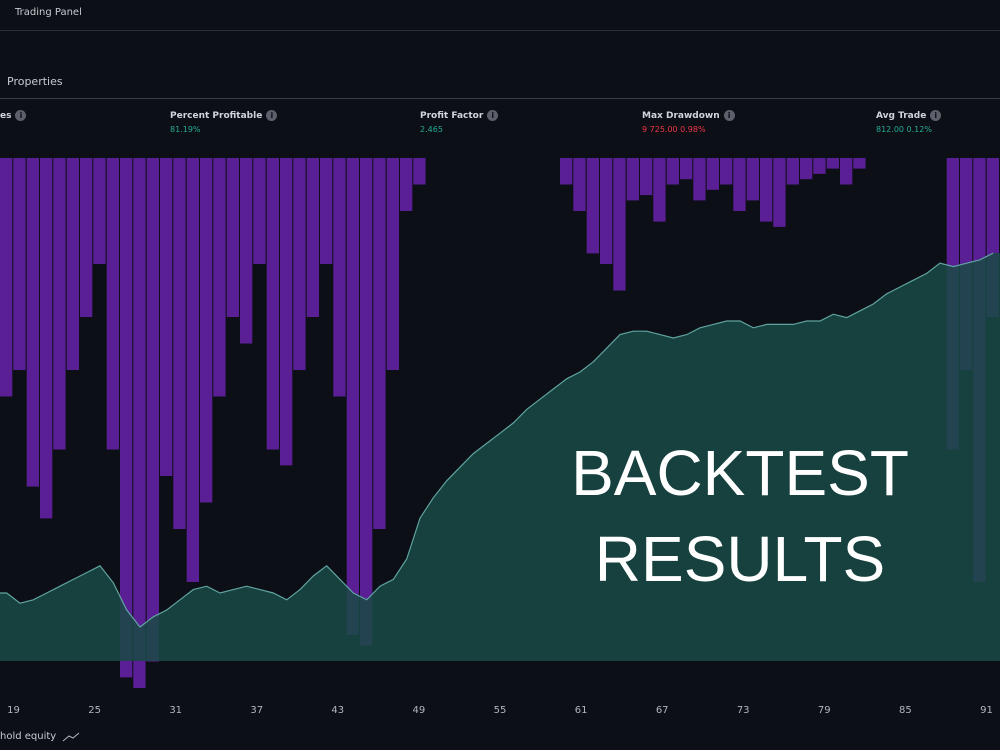 Image resolution: width=1000 pixels, height=750 pixels. I want to click on legend-label: hold equity, so click(28, 736).